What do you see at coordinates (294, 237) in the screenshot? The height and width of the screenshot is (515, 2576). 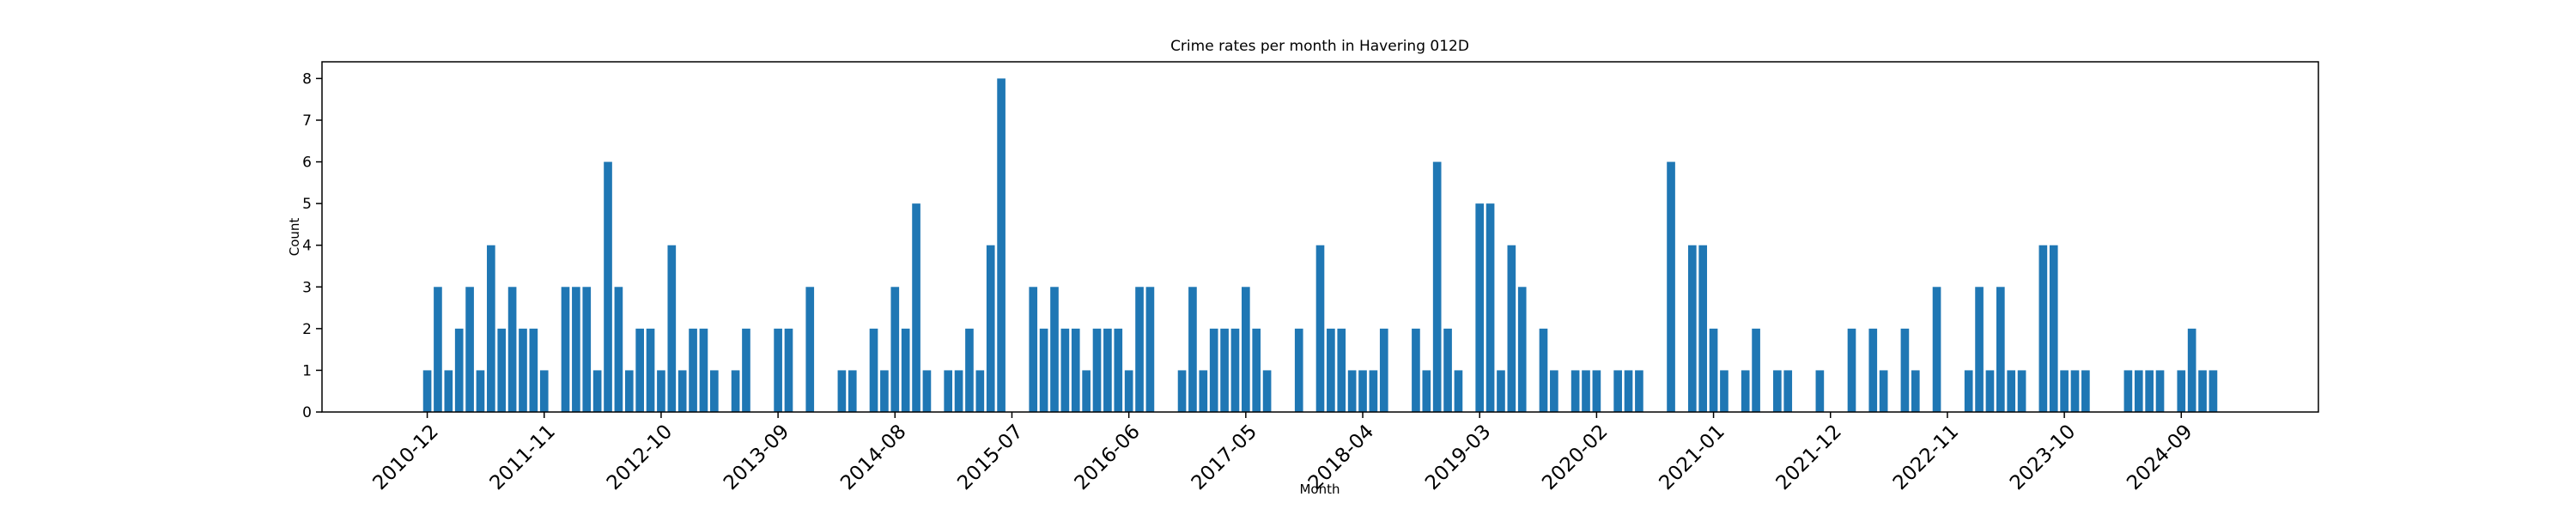 I see `y-axis-label: Count` at bounding box center [294, 237].